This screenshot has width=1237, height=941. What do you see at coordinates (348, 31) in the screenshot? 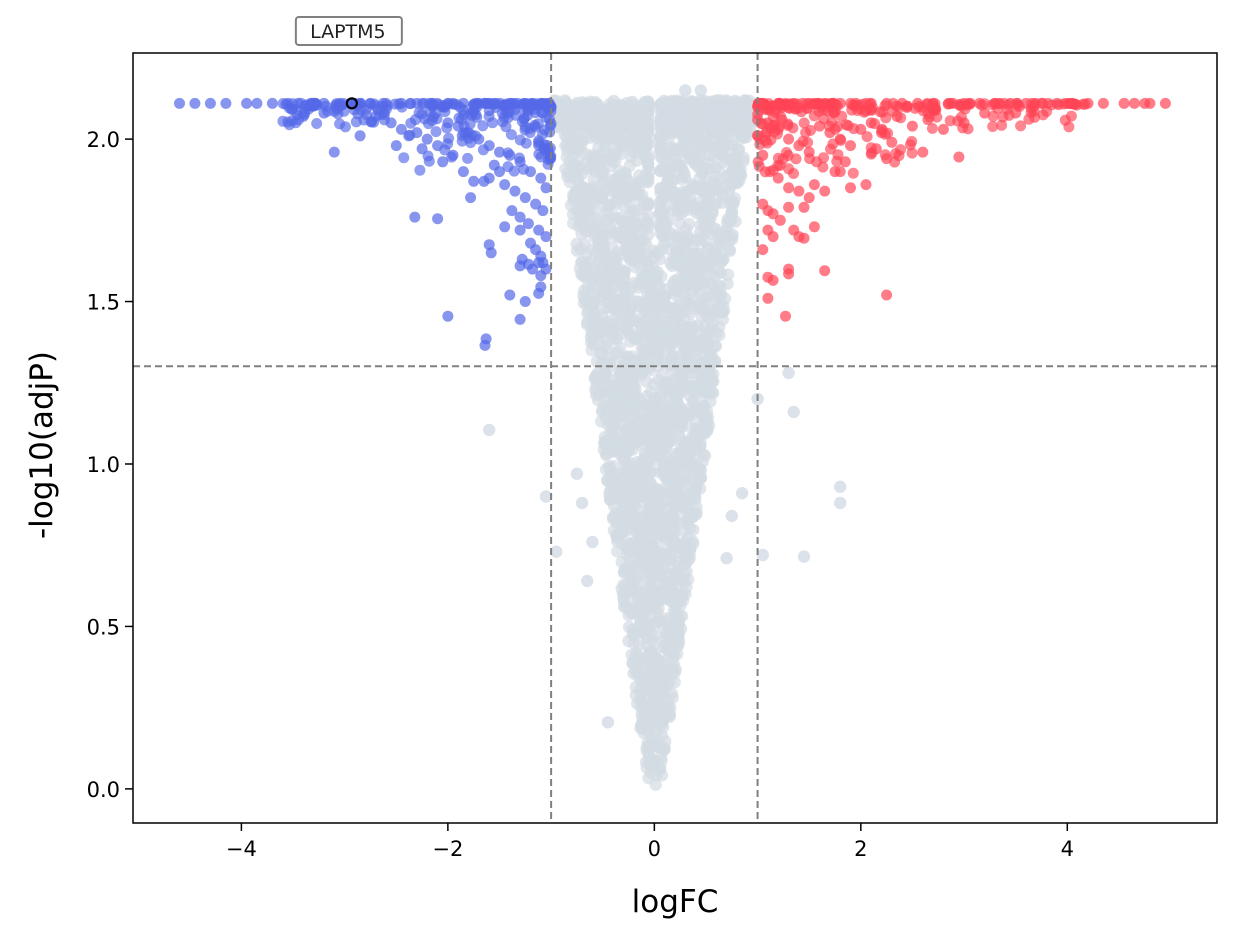
I see `annotation-box` at bounding box center [348, 31].